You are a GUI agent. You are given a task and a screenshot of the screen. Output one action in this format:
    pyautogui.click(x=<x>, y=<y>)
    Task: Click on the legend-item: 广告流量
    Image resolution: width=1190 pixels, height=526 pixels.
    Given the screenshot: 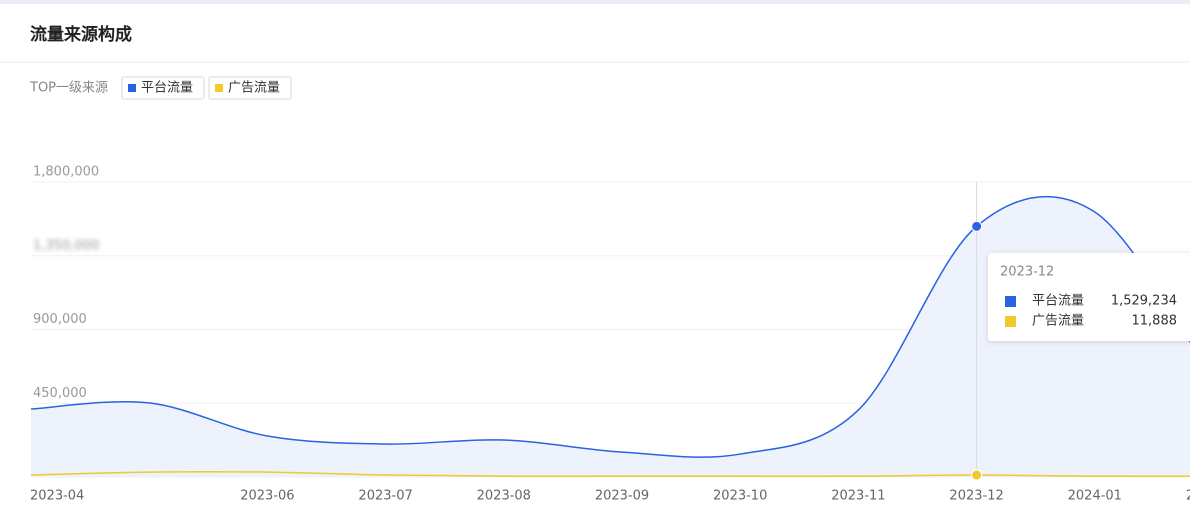 What is the action you would take?
    pyautogui.click(x=250, y=88)
    